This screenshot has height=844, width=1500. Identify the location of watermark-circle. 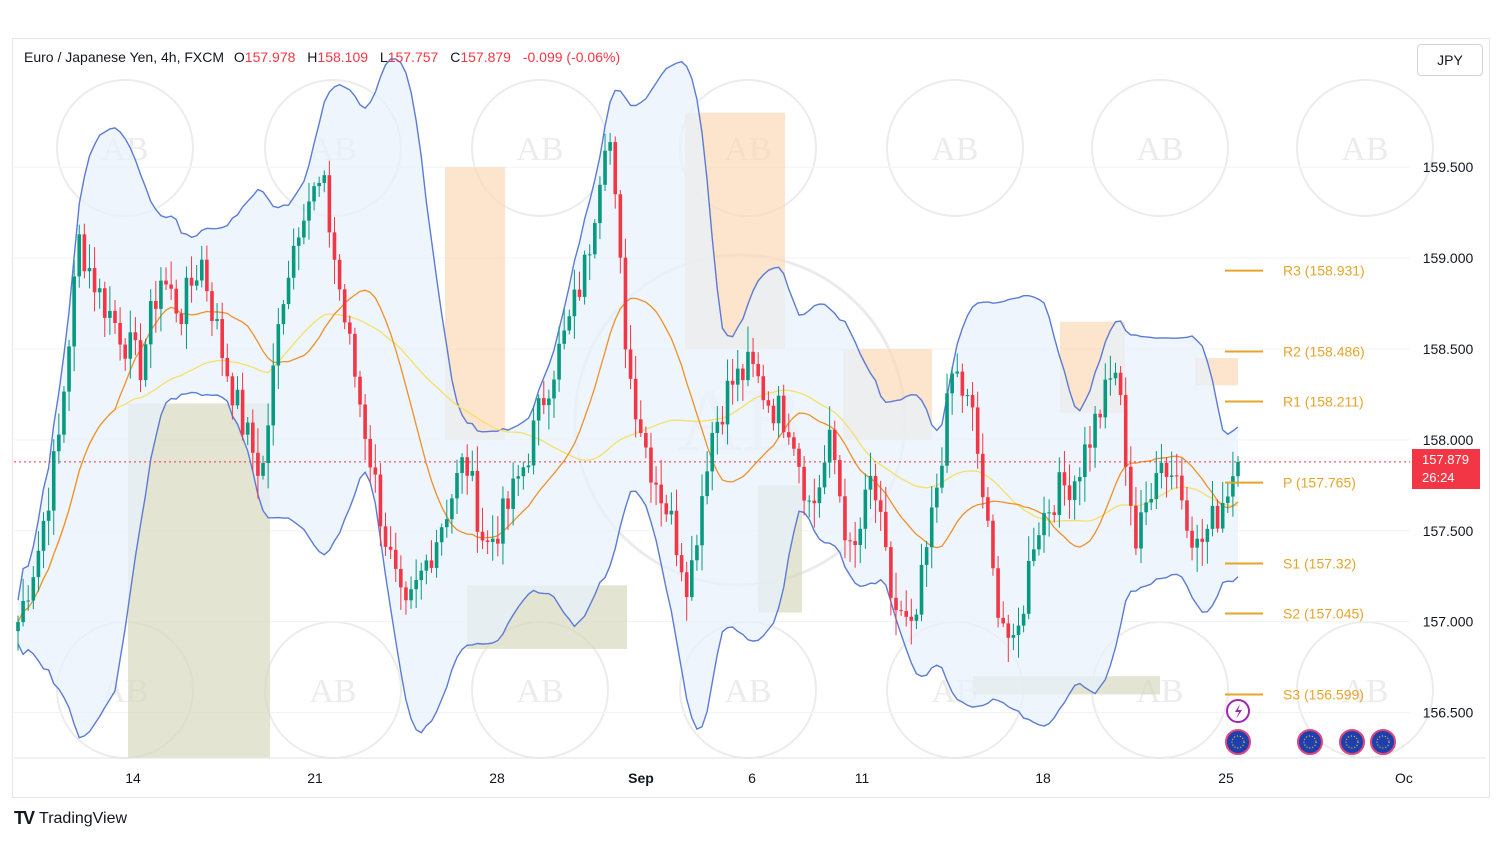
(955, 148).